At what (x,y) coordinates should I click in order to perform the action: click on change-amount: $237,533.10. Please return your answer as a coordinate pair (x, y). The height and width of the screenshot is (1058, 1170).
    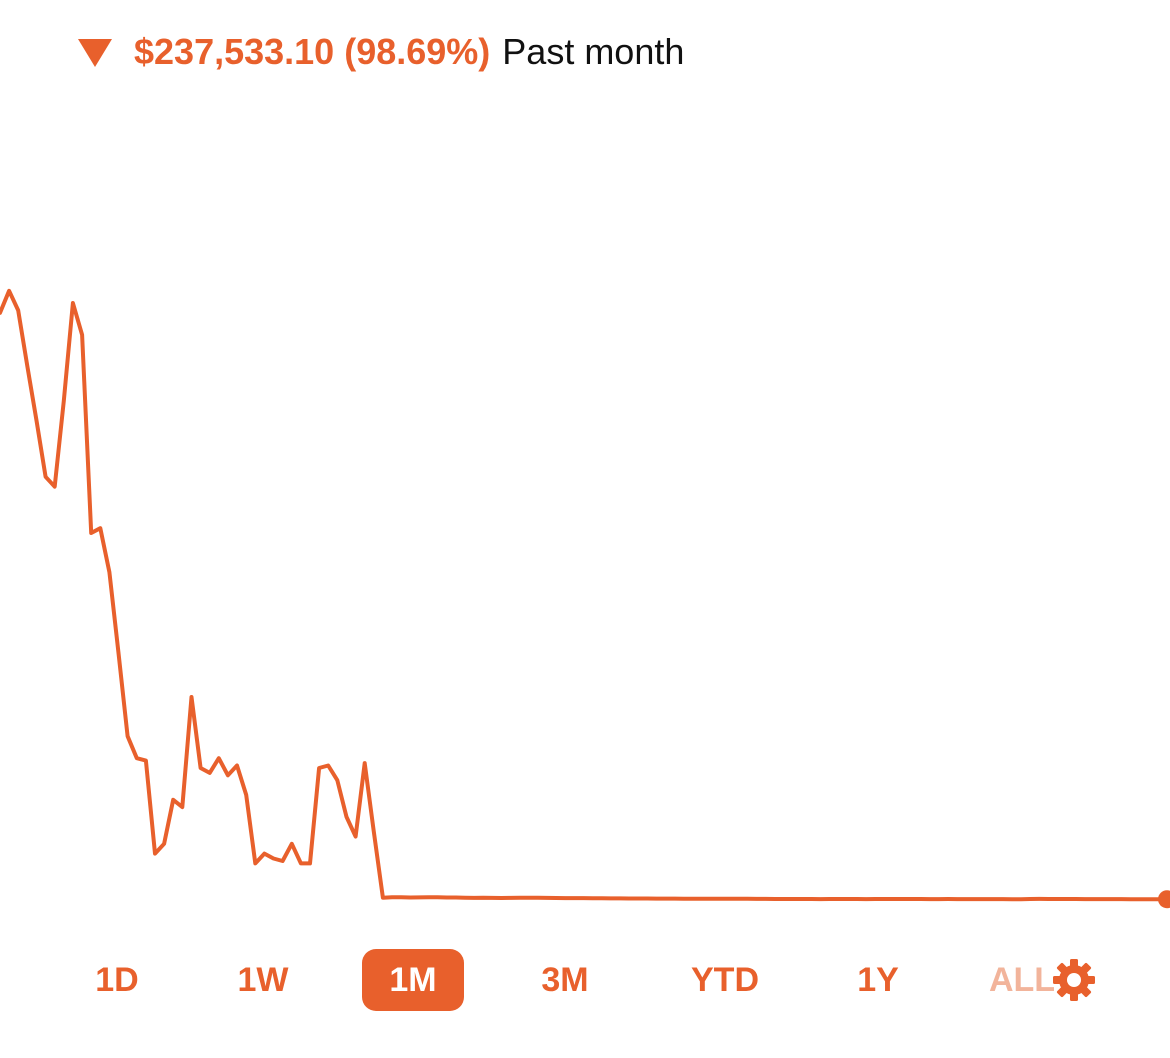
    Looking at the image, I should click on (234, 51).